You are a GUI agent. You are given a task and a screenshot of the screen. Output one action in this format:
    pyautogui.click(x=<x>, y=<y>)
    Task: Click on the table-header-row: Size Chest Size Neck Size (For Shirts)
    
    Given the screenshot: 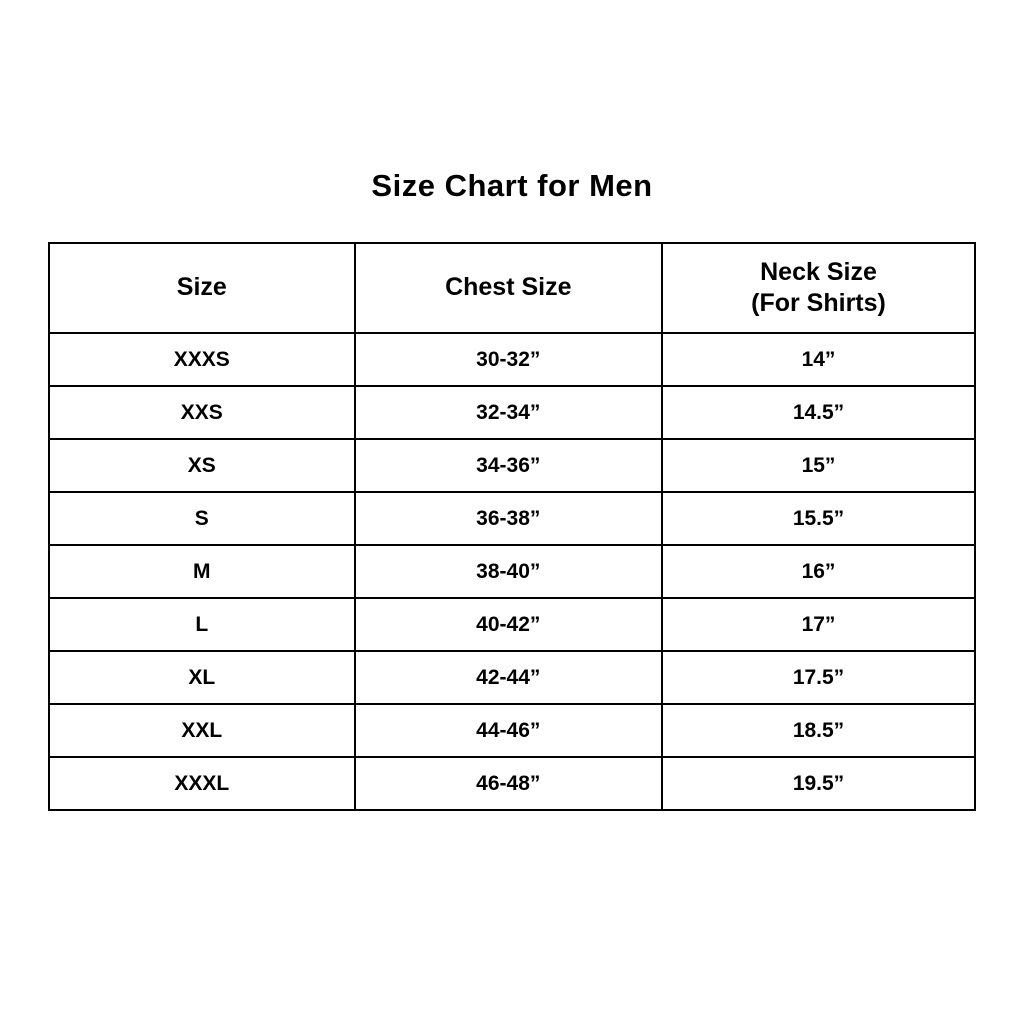 What is the action you would take?
    pyautogui.click(x=512, y=288)
    